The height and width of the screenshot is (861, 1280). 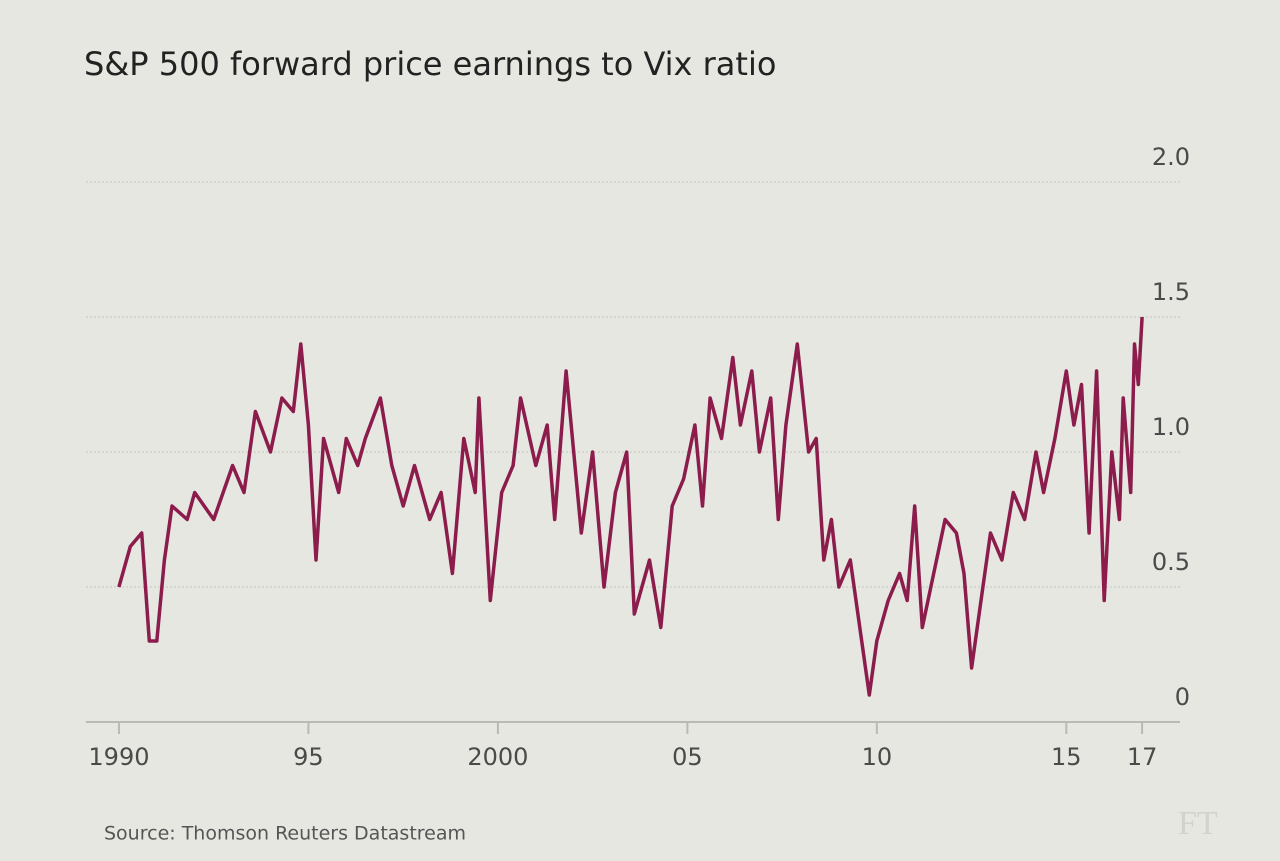 What do you see at coordinates (1198, 823) in the screenshot?
I see `logo: FT` at bounding box center [1198, 823].